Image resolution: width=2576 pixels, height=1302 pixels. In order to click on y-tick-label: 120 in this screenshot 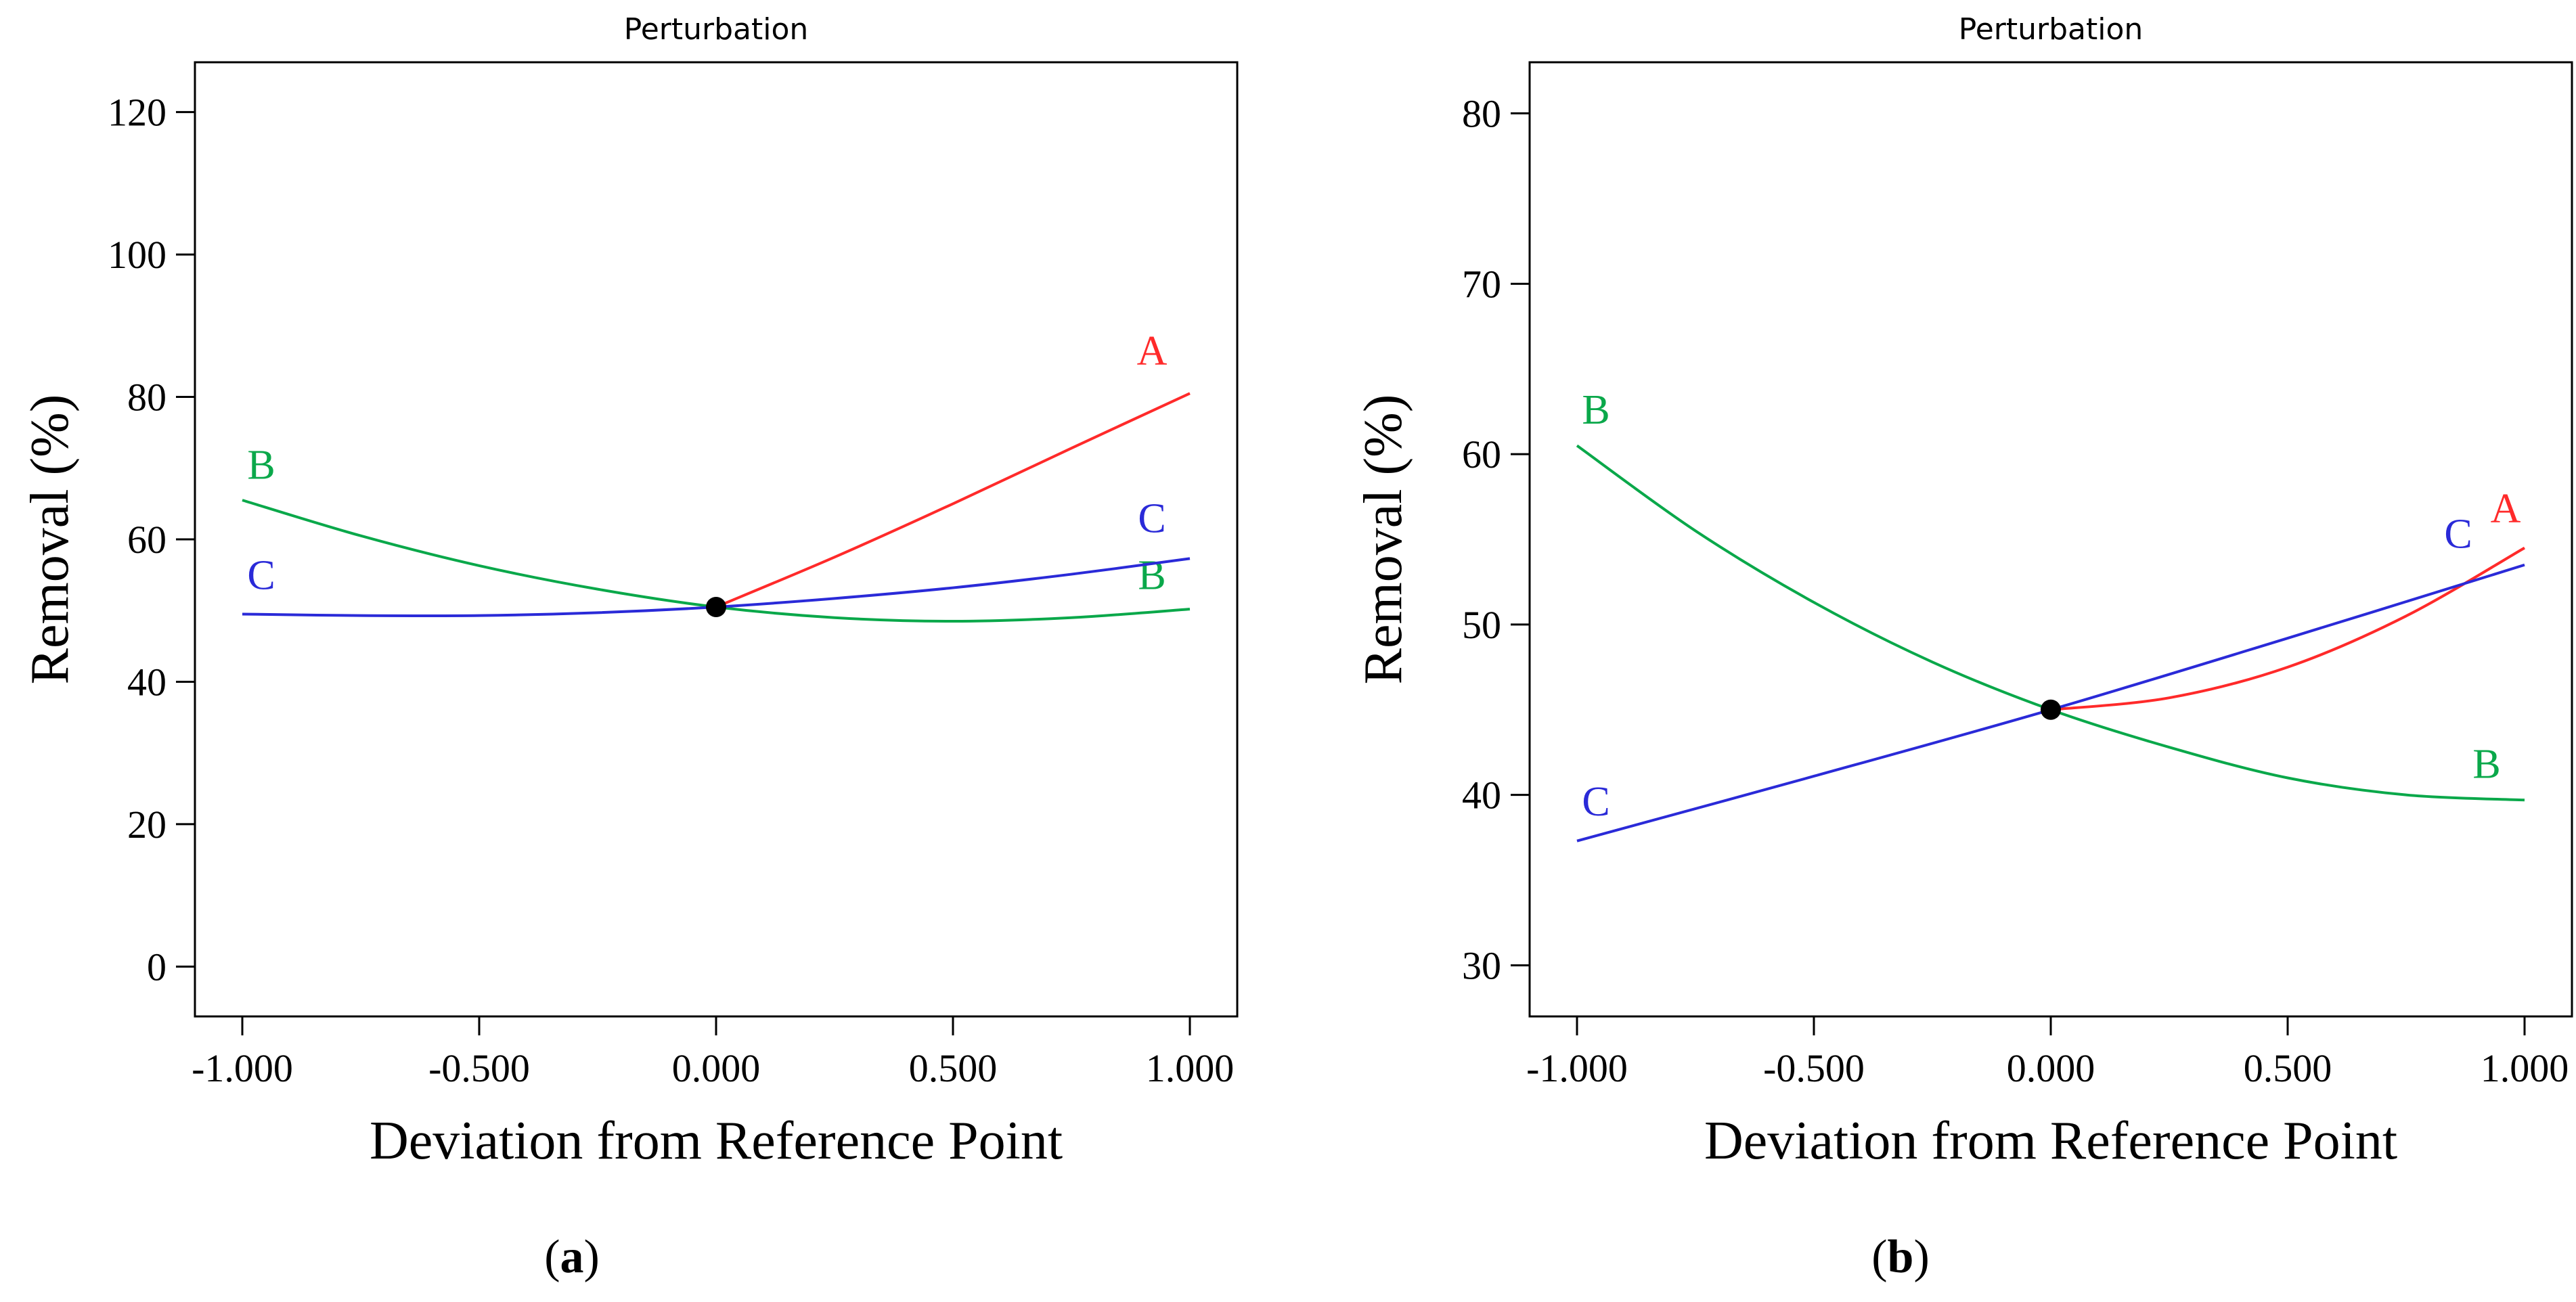, I will do `click(137, 113)`.